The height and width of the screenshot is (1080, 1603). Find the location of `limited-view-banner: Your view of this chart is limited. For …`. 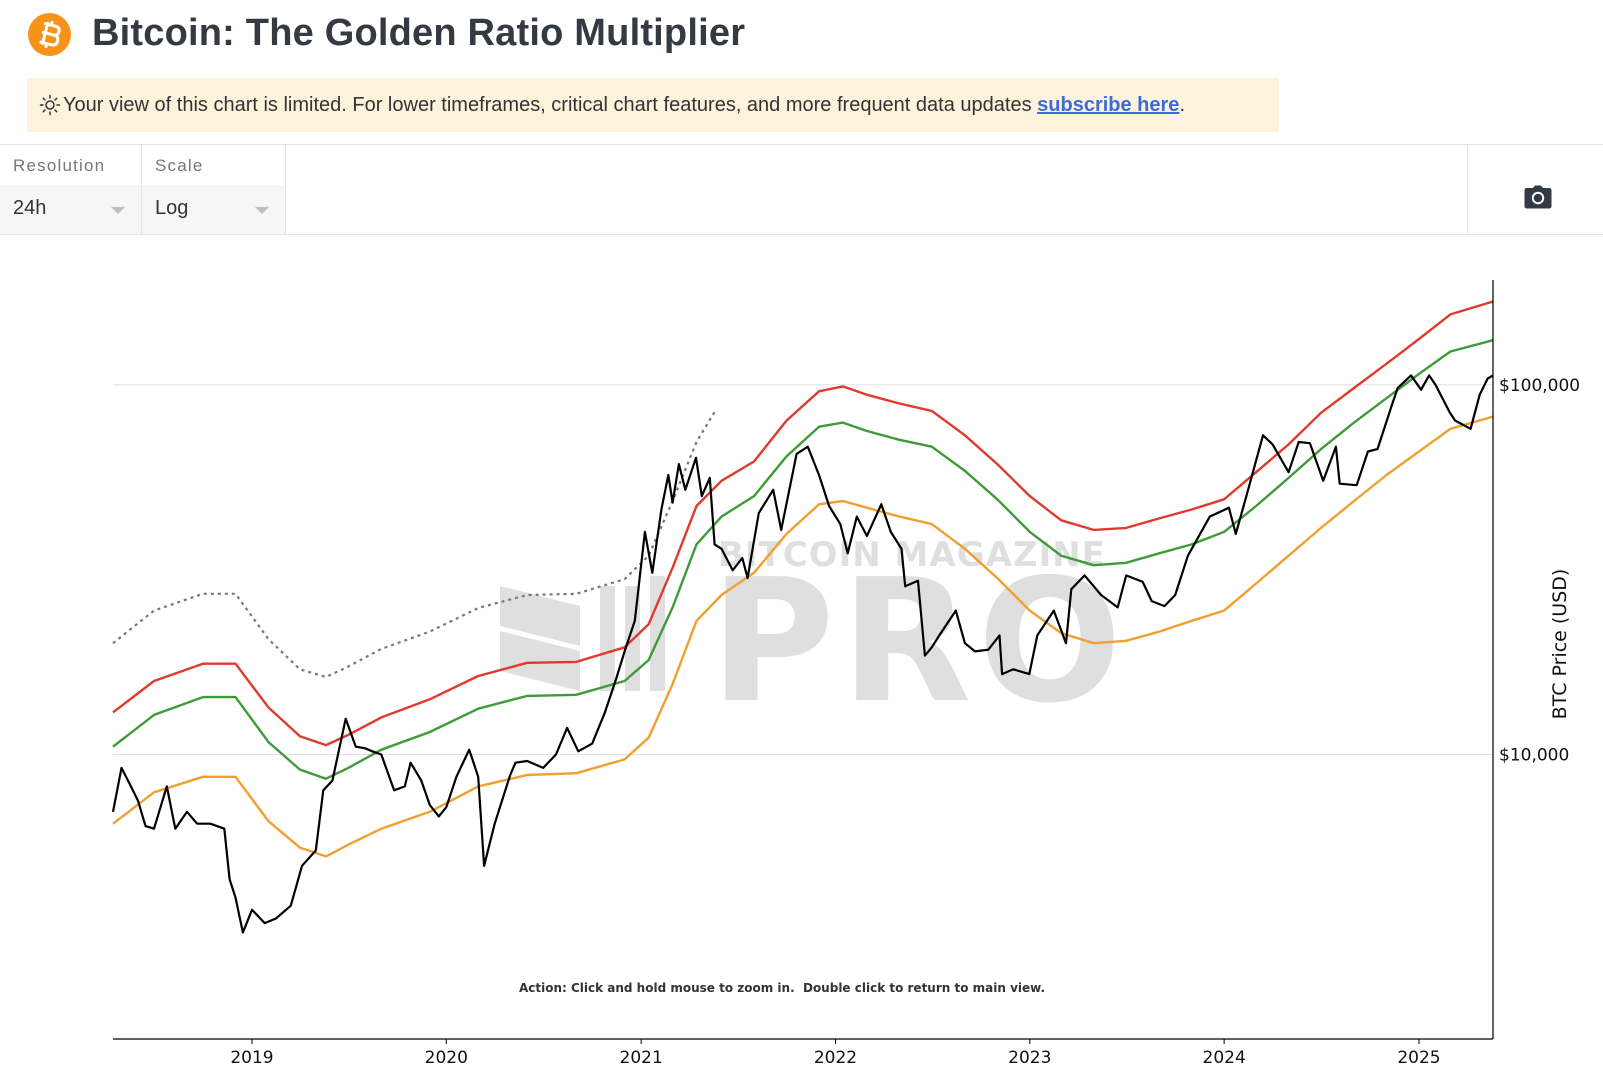

limited-view-banner: Your view of this chart is limited. For … is located at coordinates (653, 105).